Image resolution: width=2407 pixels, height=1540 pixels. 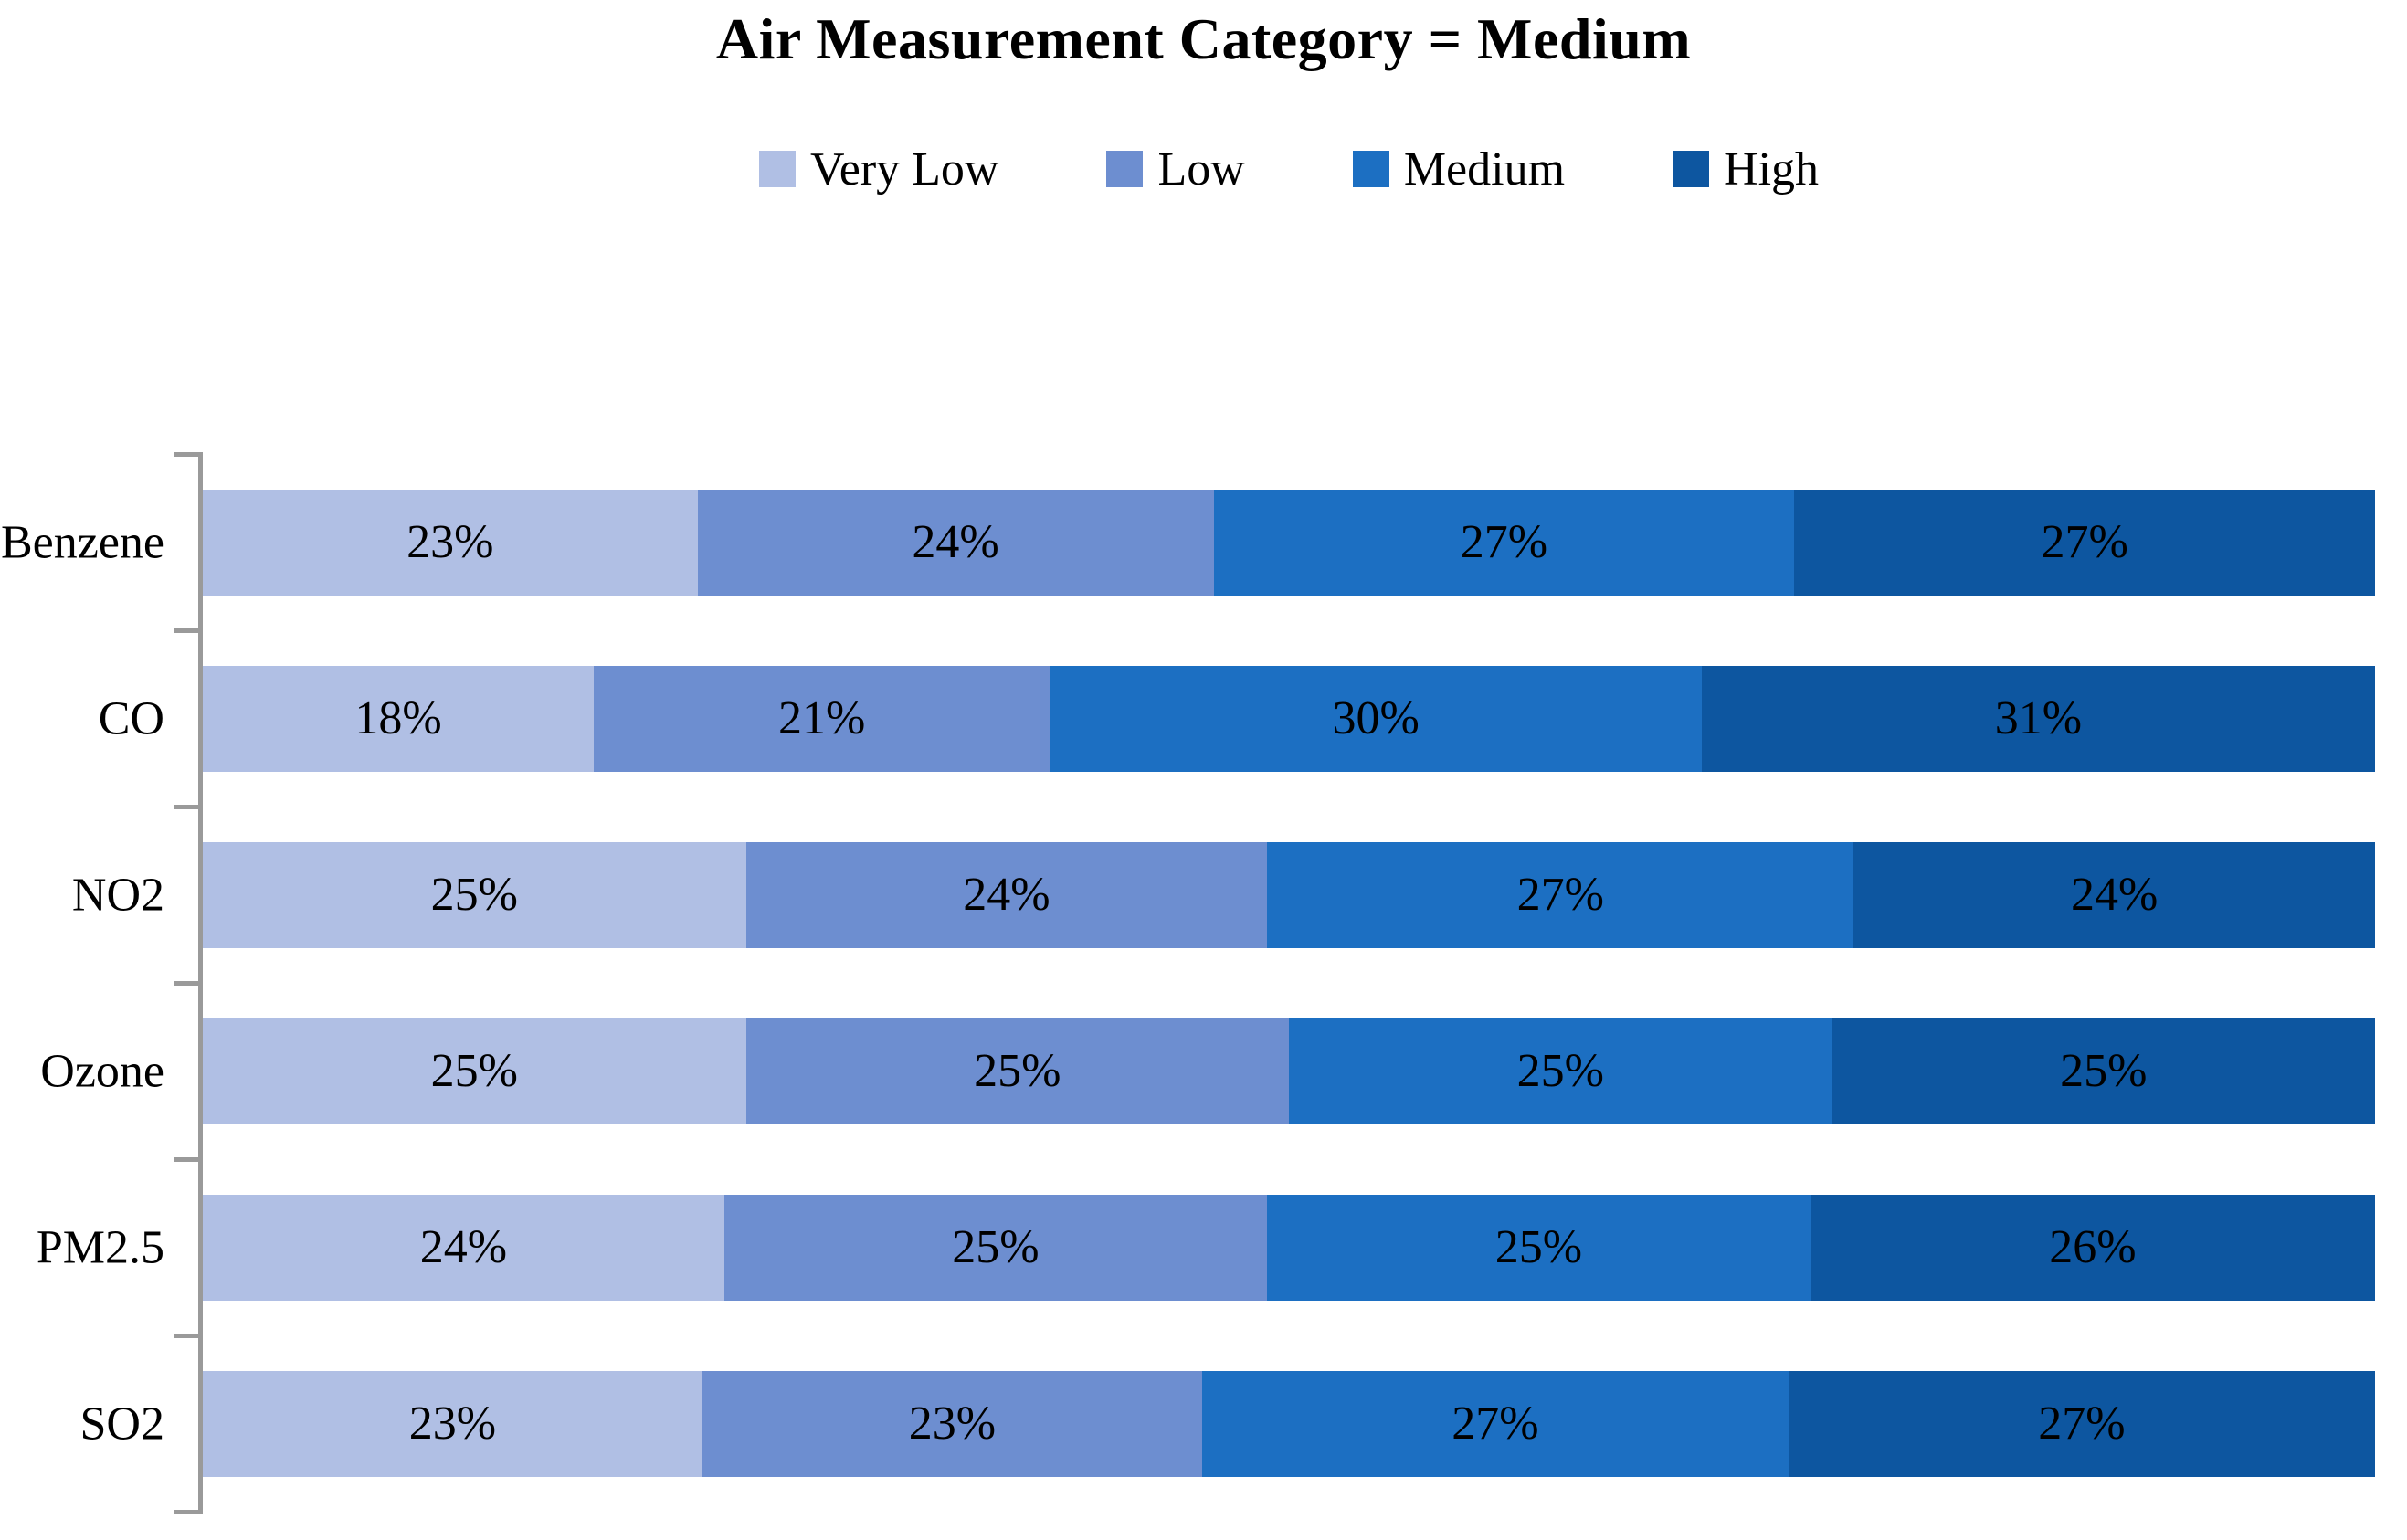 I want to click on y-axis-label-ozone: Ozone, so click(x=102, y=1071).